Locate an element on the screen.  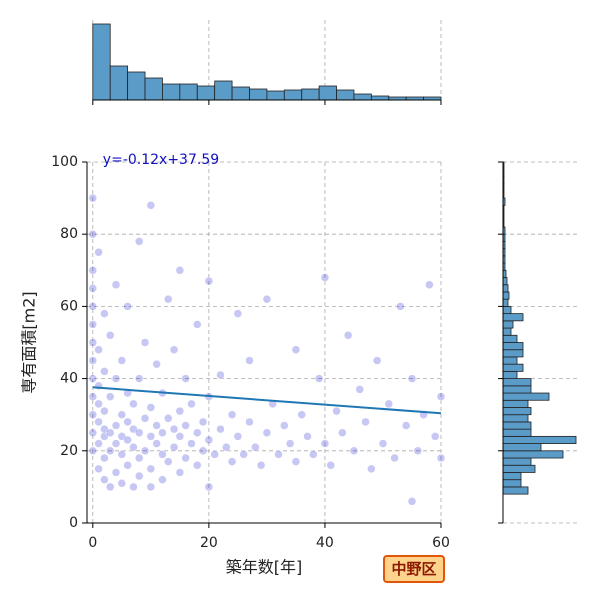
y-tick-label: 20 is located at coordinates (69, 451).